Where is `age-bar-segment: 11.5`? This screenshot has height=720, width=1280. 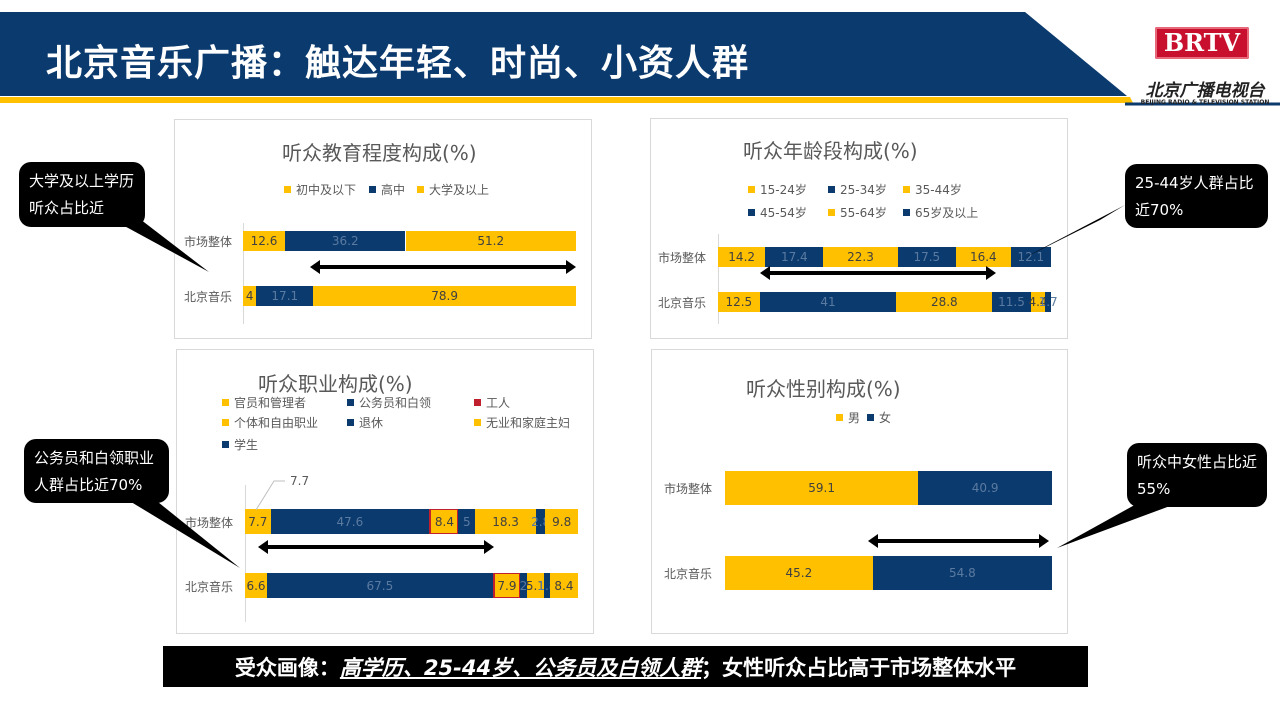
age-bar-segment: 11.5 is located at coordinates (1011, 302).